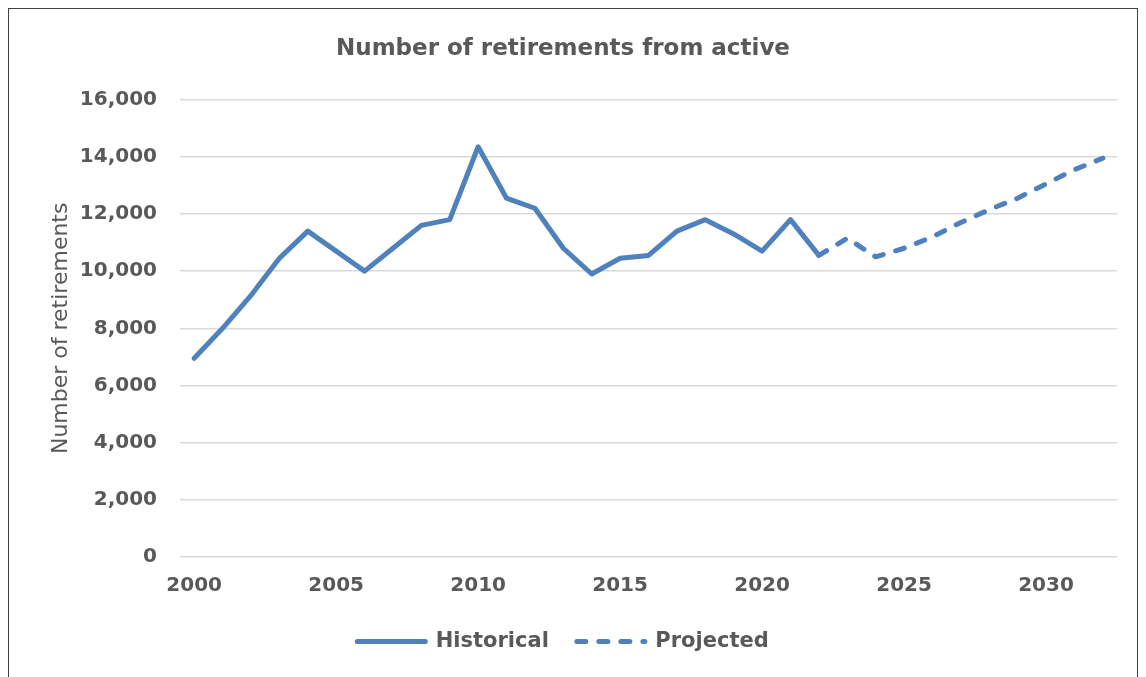 Image resolution: width=1146 pixels, height=677 pixels. What do you see at coordinates (118, 212) in the screenshot?
I see `y-tick-label: 12,000` at bounding box center [118, 212].